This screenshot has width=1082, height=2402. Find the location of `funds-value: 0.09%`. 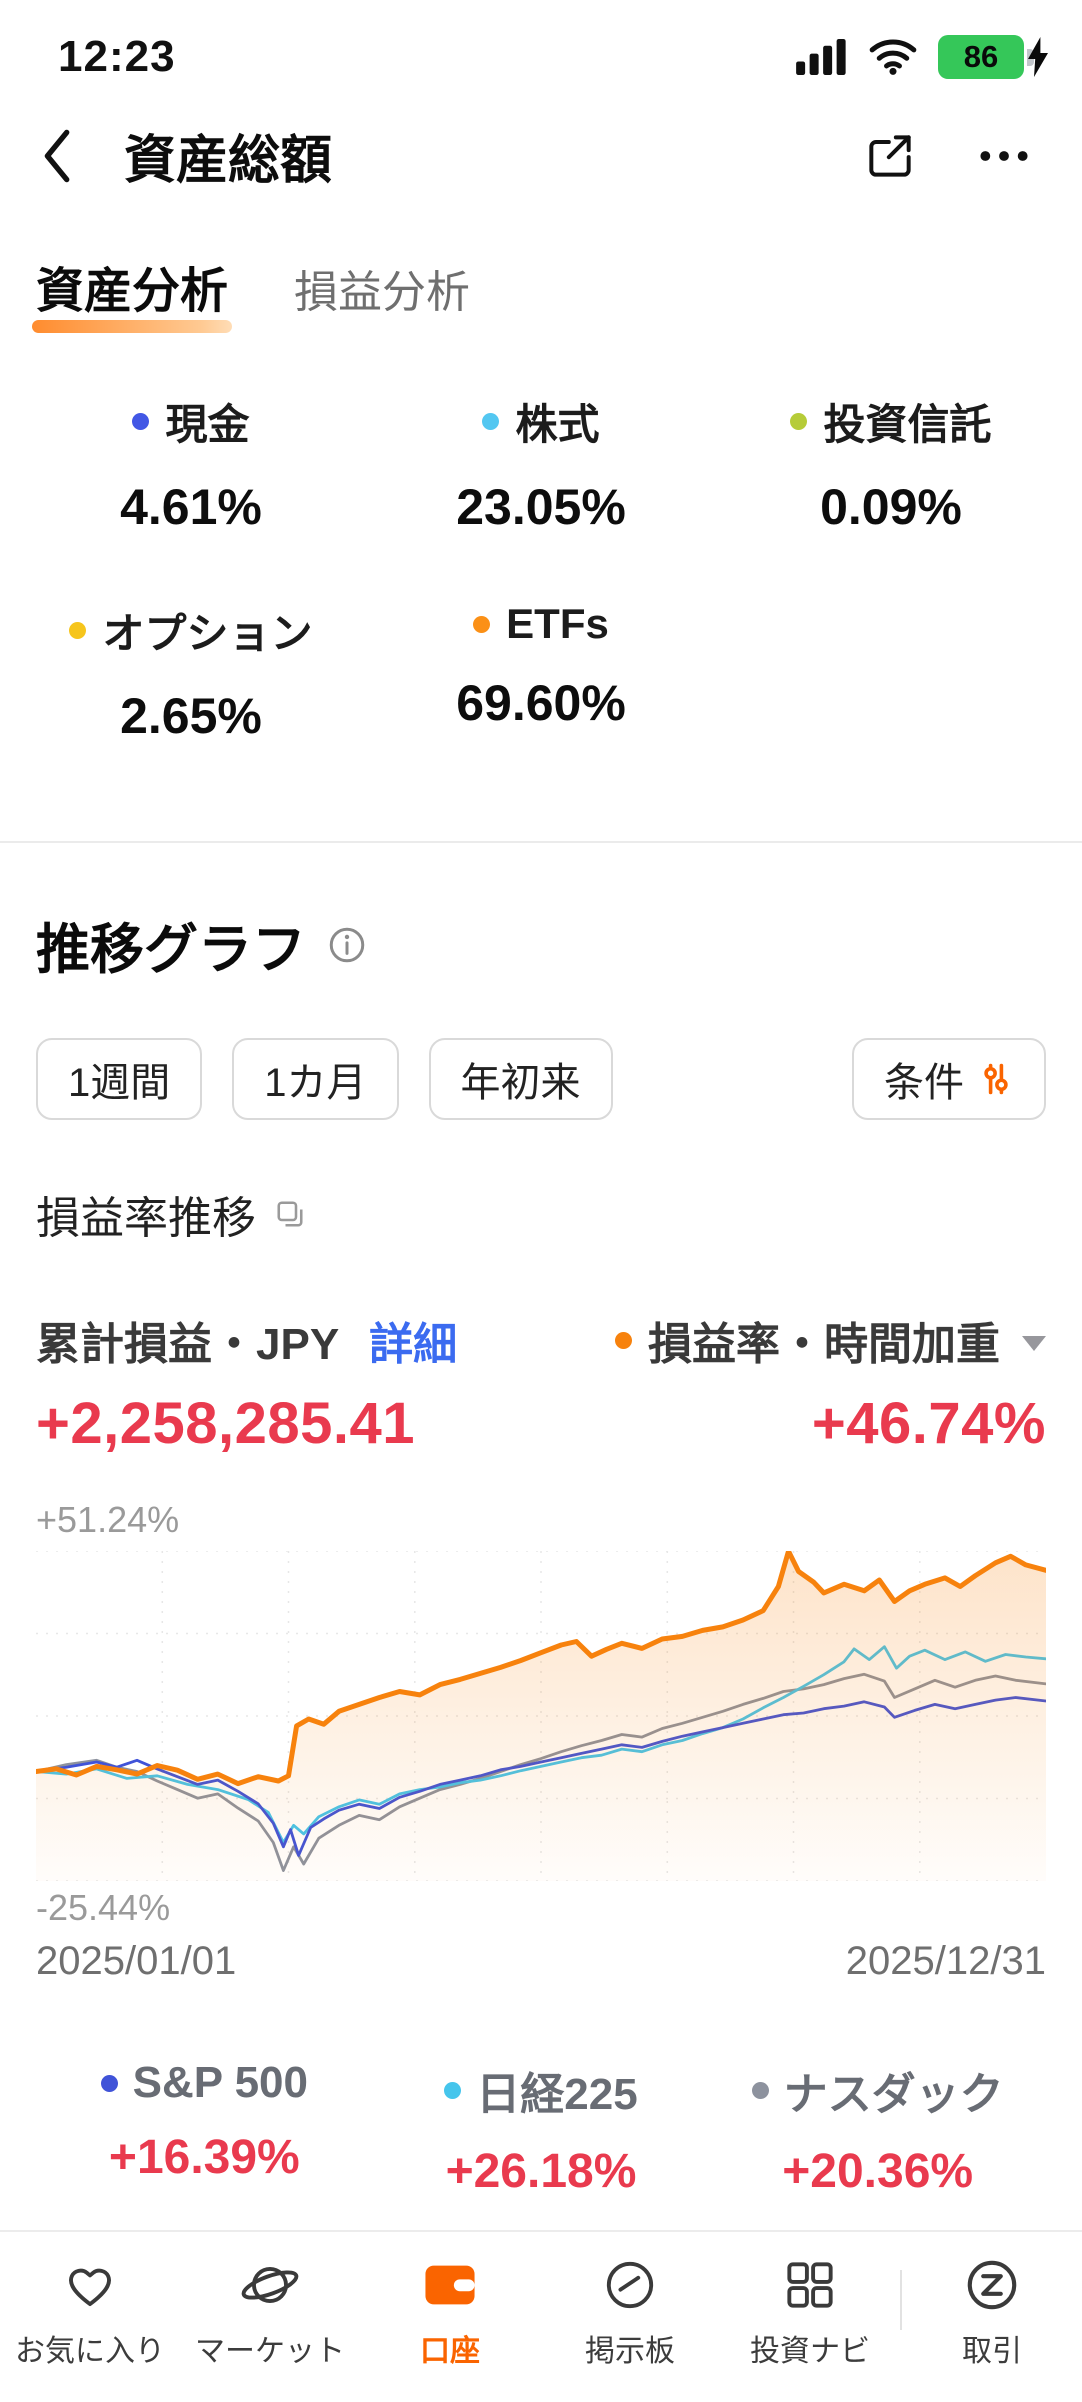

funds-value: 0.09% is located at coordinates (891, 507).